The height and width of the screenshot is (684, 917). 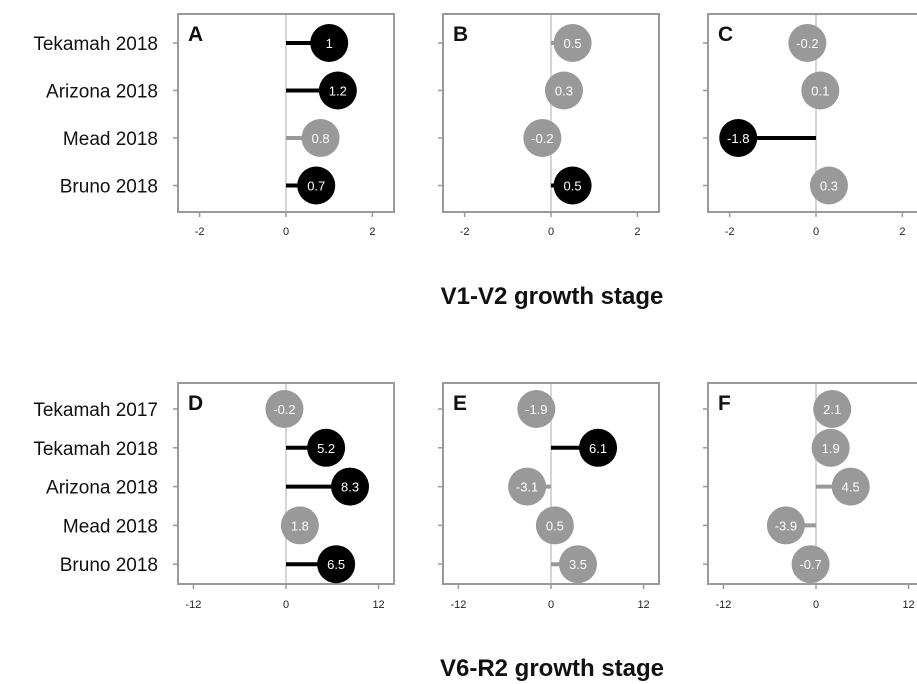 I want to click on panel-label: D, so click(x=195, y=403).